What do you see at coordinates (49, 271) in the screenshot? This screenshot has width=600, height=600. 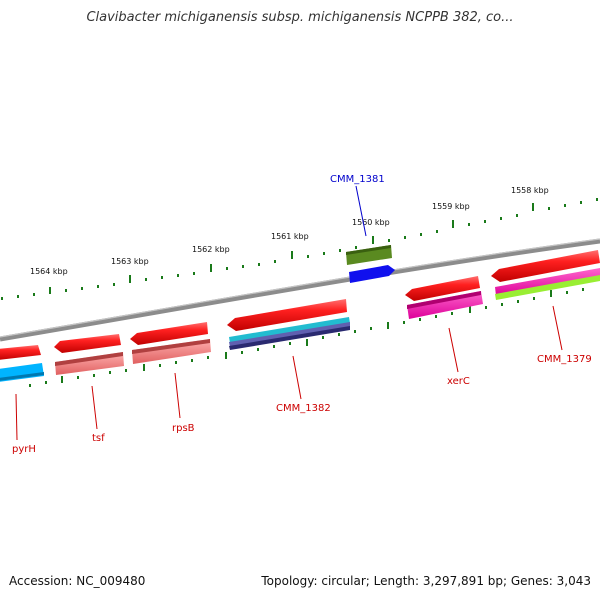 I see `kbp-label-1564: 1564 kbp` at bounding box center [49, 271].